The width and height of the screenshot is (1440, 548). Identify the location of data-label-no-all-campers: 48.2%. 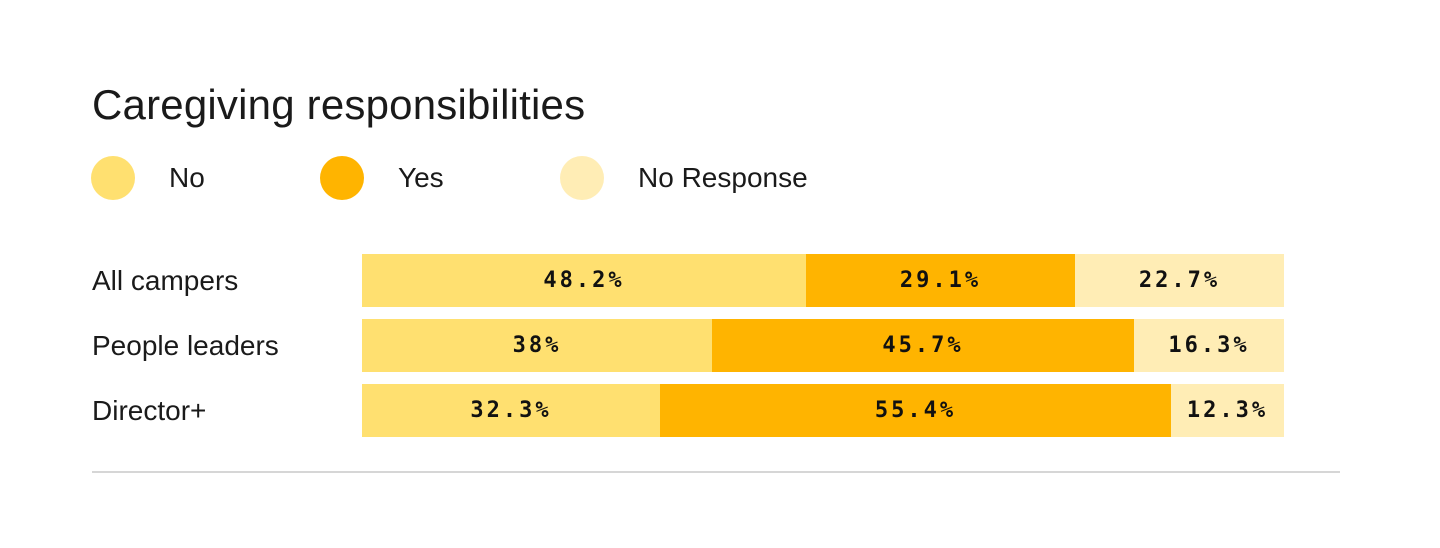
(584, 280).